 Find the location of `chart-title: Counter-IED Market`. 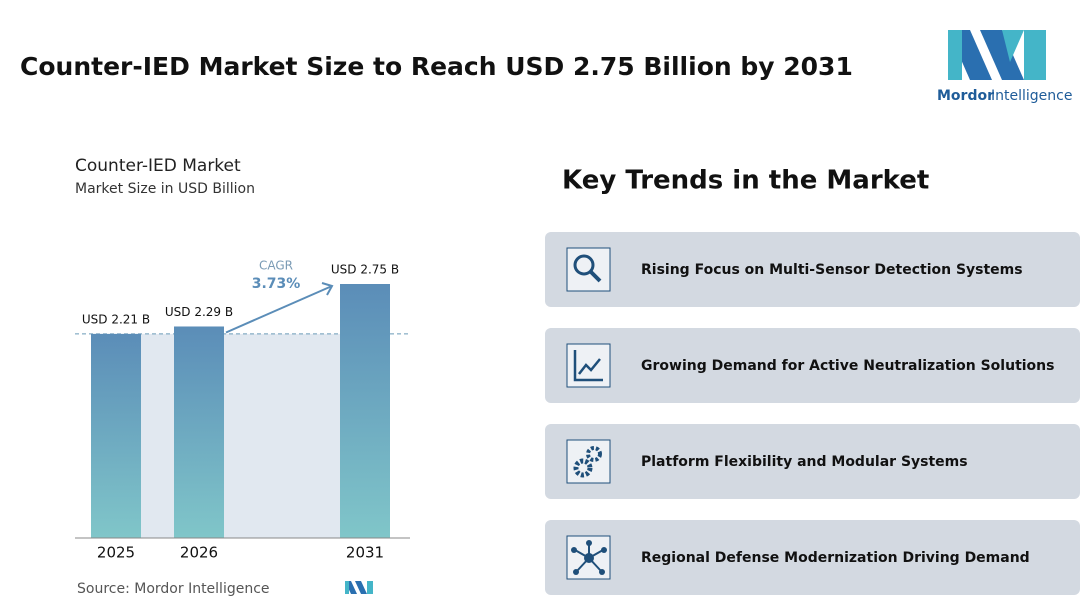

chart-title: Counter-IED Market is located at coordinates (158, 166).